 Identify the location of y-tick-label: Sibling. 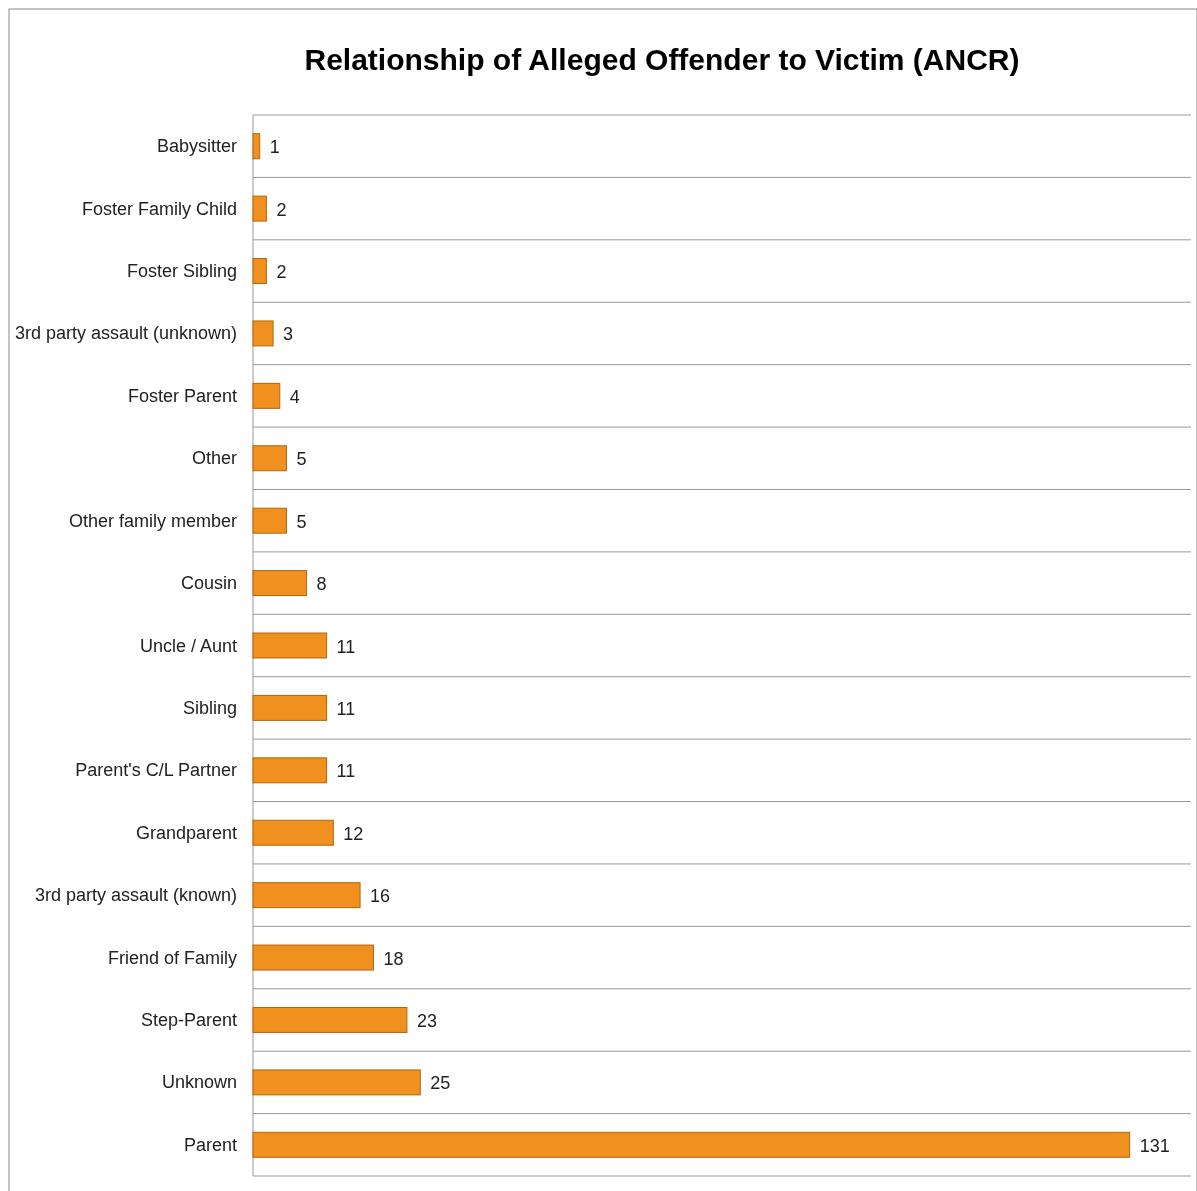
(209, 707).